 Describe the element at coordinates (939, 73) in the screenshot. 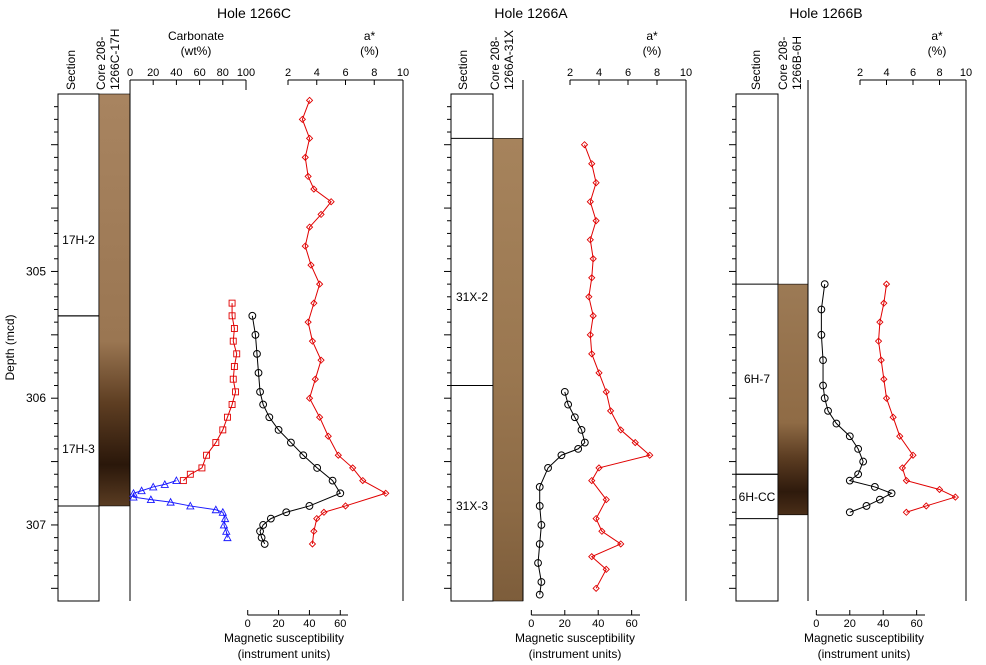

I see `astar-tick-label: 8` at that location.